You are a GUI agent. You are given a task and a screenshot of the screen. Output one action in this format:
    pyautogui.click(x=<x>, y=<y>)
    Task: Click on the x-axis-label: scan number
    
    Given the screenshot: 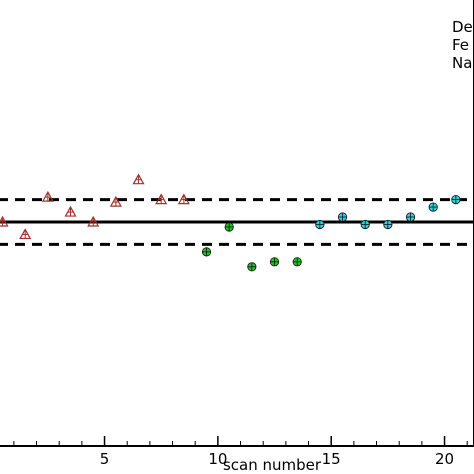 What is the action you would take?
    pyautogui.click(x=272, y=465)
    